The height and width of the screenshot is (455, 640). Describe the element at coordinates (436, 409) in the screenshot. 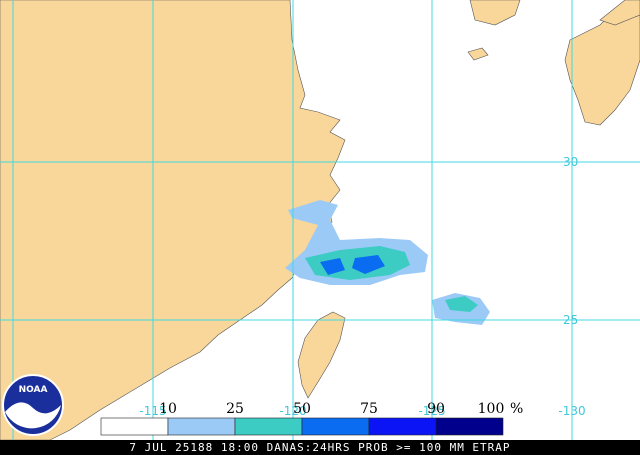

I see `legend-label: 90` at that location.